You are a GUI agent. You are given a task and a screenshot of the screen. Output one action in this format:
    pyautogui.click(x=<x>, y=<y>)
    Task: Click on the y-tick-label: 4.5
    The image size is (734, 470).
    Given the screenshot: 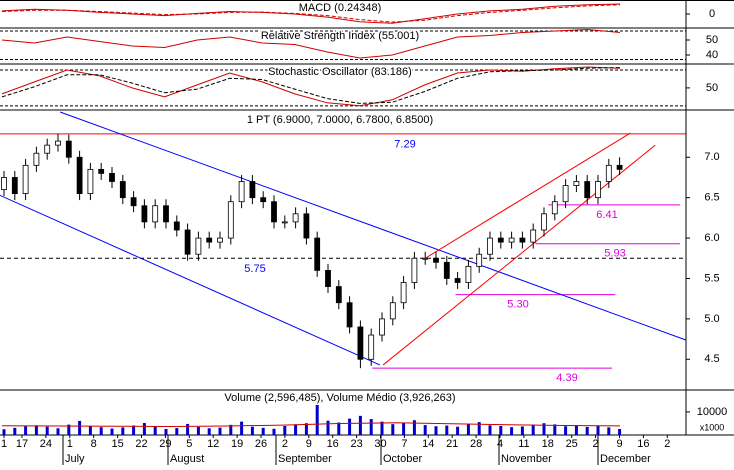 What is the action you would take?
    pyautogui.click(x=711, y=359)
    